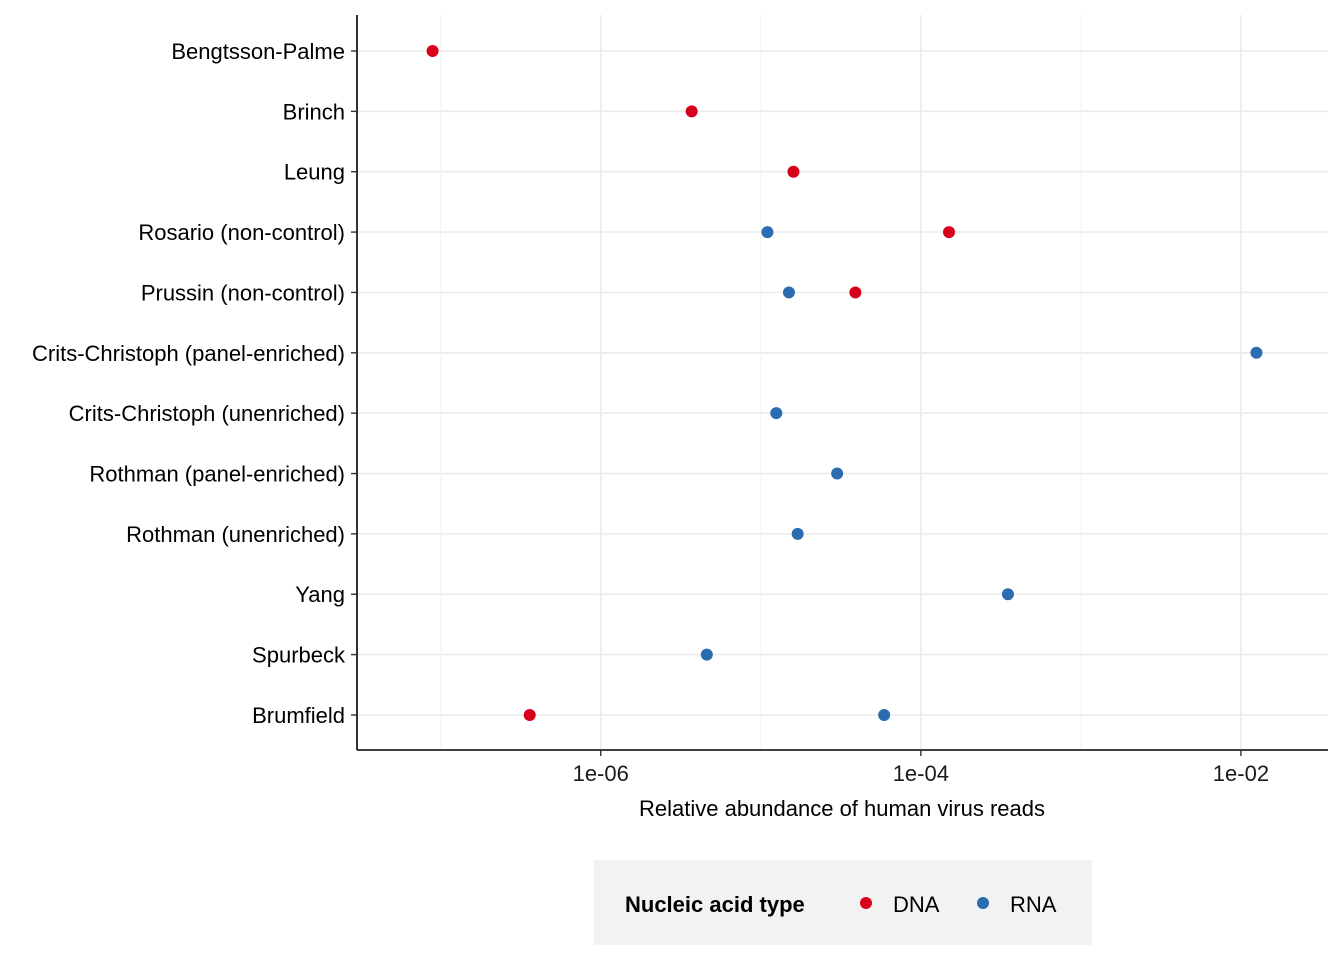 Image resolution: width=1344 pixels, height=960 pixels. Describe the element at coordinates (235, 534) in the screenshot. I see `y-tick-label: Rothman (unenriched)` at that location.